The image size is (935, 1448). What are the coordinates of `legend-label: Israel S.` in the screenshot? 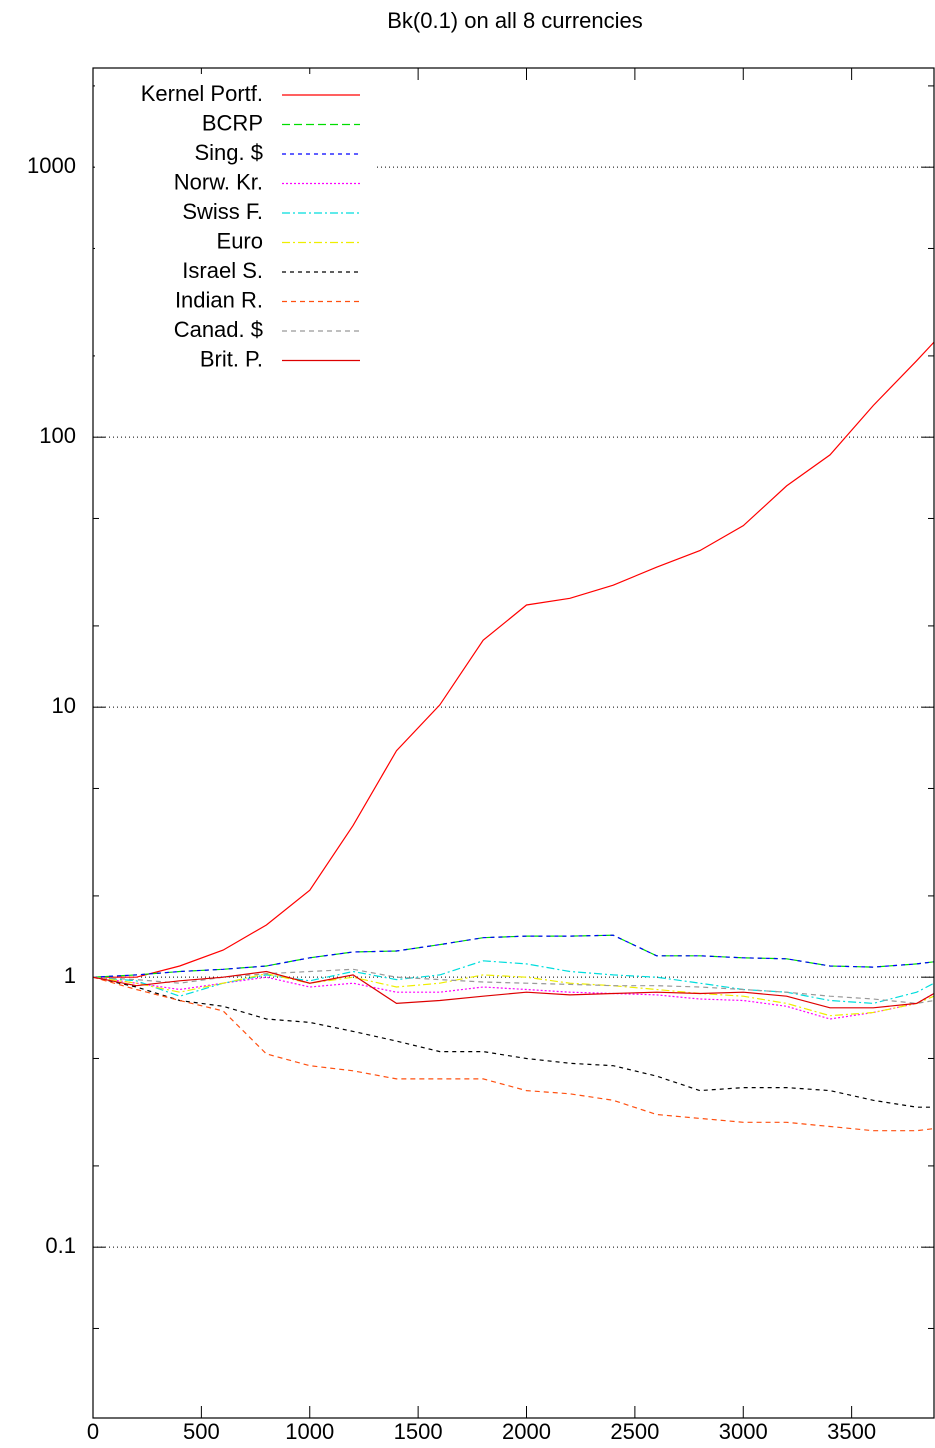 It's located at (222, 270).